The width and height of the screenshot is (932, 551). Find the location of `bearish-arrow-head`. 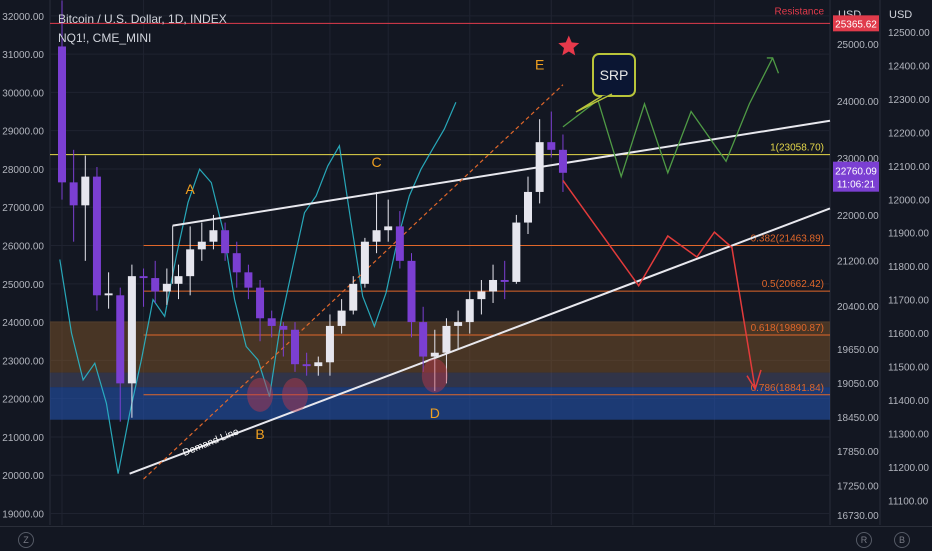

bearish-arrow-head is located at coordinates (754, 380).